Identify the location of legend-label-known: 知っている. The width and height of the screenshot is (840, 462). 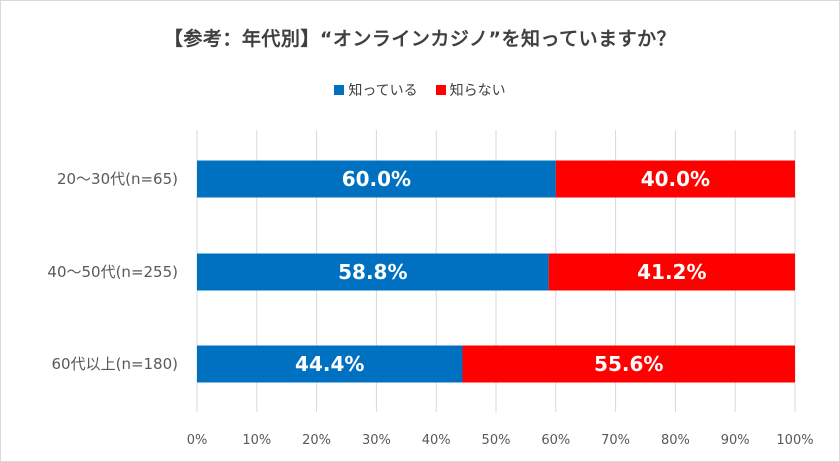
(383, 91).